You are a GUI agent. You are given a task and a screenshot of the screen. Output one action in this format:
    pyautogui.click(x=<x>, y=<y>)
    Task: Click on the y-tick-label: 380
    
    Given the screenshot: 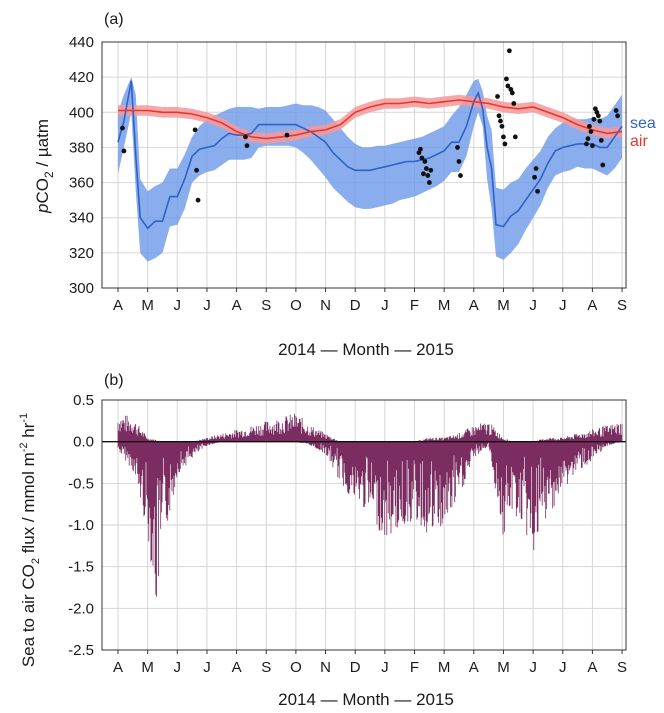 What is the action you would take?
    pyautogui.click(x=81, y=147)
    